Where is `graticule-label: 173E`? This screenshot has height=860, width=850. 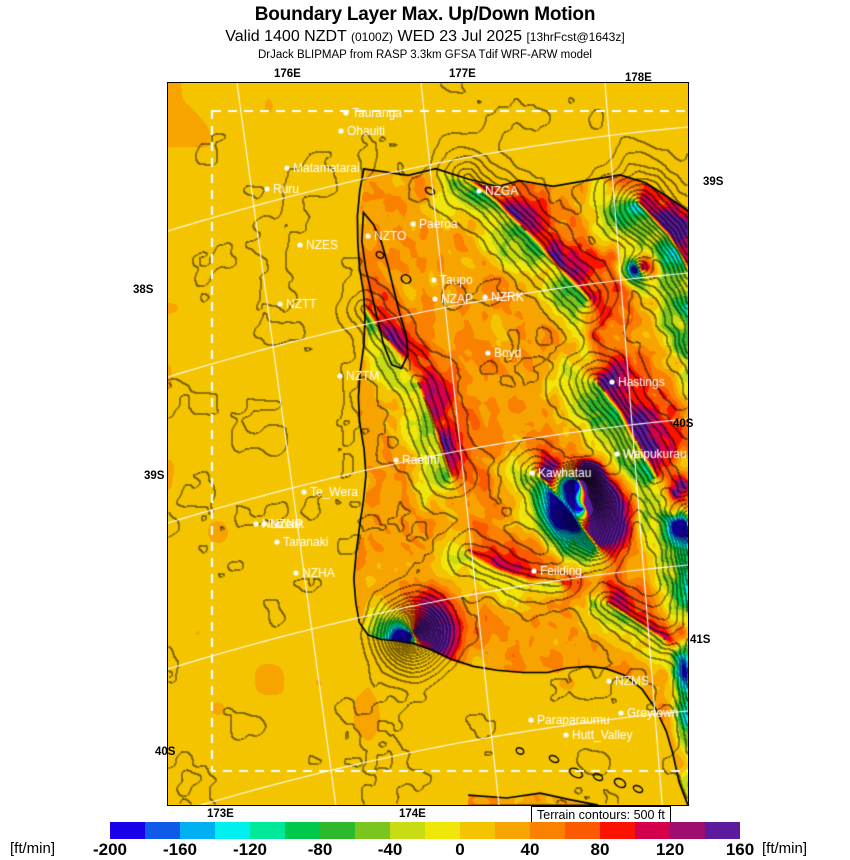
graticule-label: 173E is located at coordinates (220, 814).